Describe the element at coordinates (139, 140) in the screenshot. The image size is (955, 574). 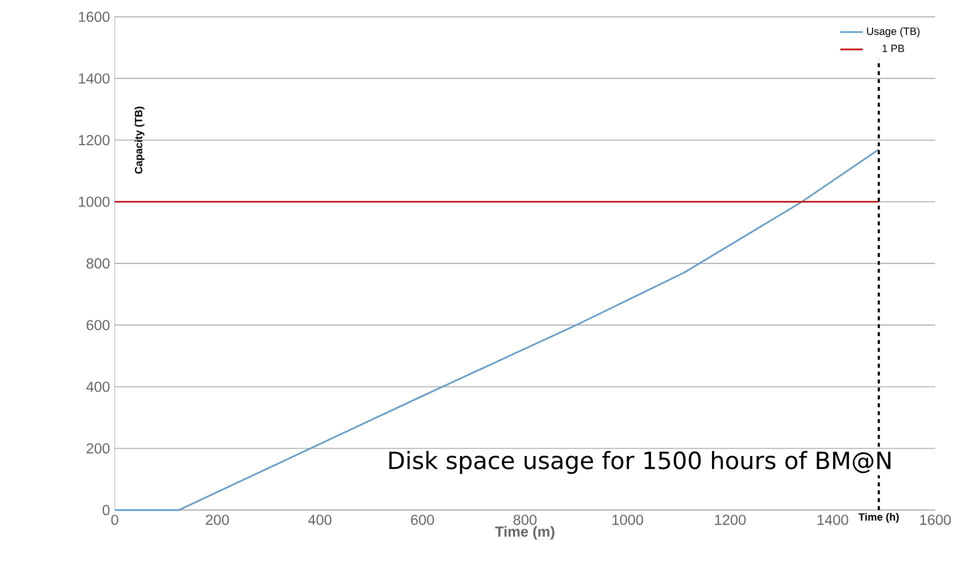
I see `y-axis-title: Capacity (TB)` at that location.